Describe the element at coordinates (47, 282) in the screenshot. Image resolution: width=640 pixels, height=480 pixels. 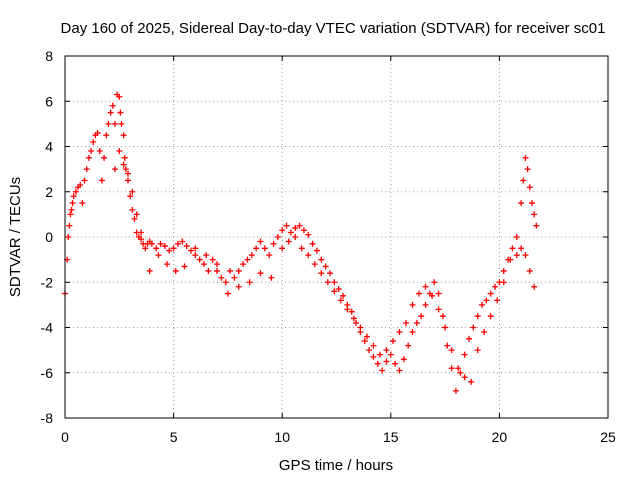
I see `y-tick-label: -2` at that location.